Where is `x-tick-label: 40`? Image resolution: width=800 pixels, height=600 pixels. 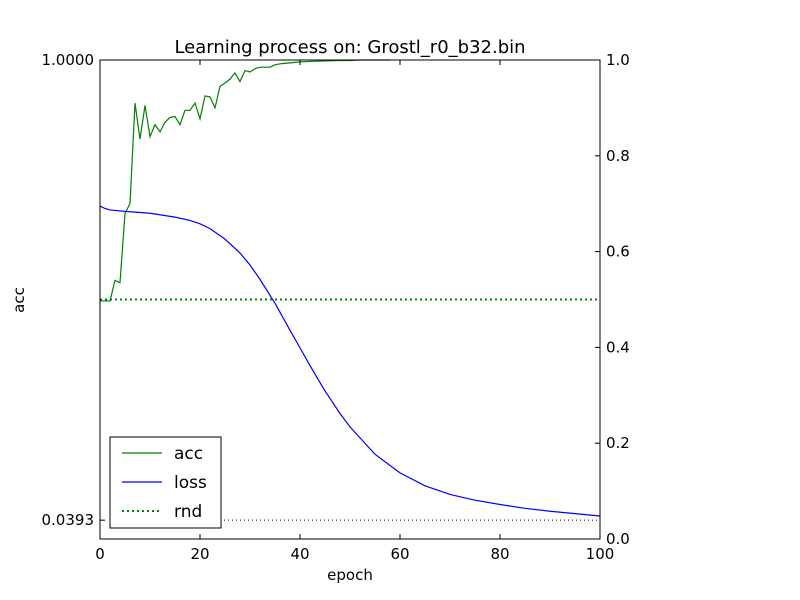
x-tick-label: 40 is located at coordinates (299, 554).